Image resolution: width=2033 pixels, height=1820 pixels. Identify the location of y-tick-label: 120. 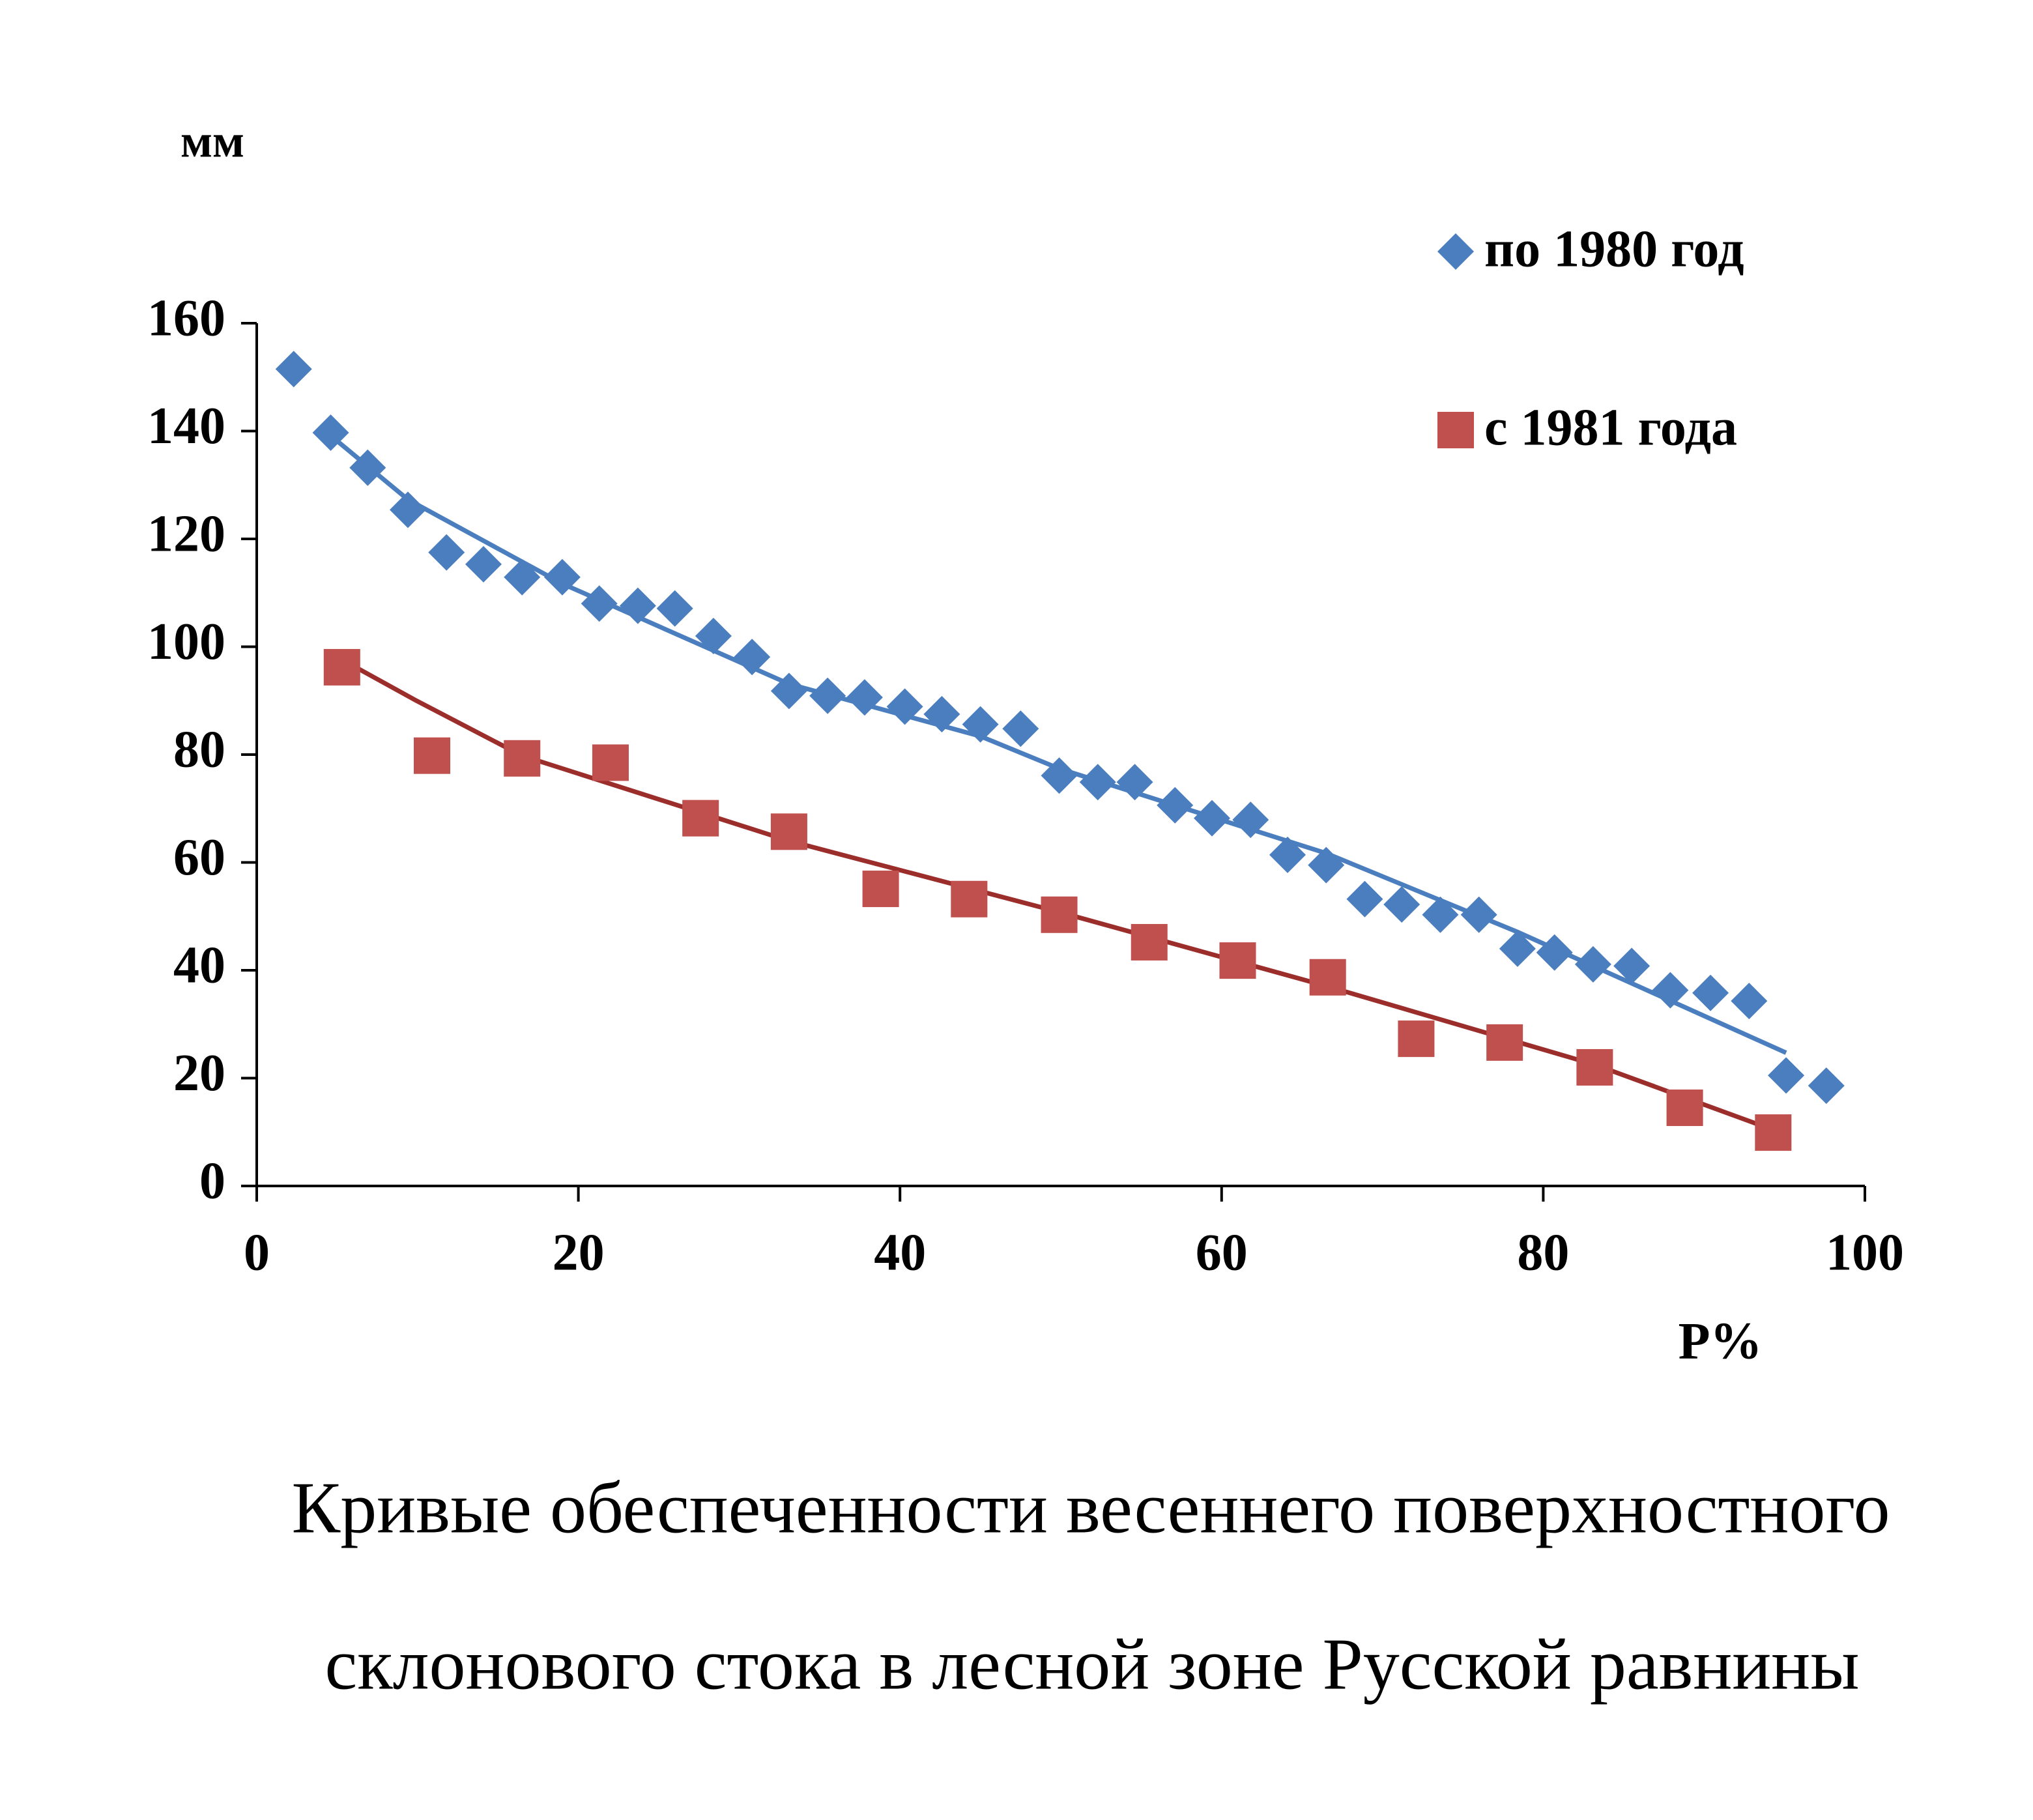
(186, 533).